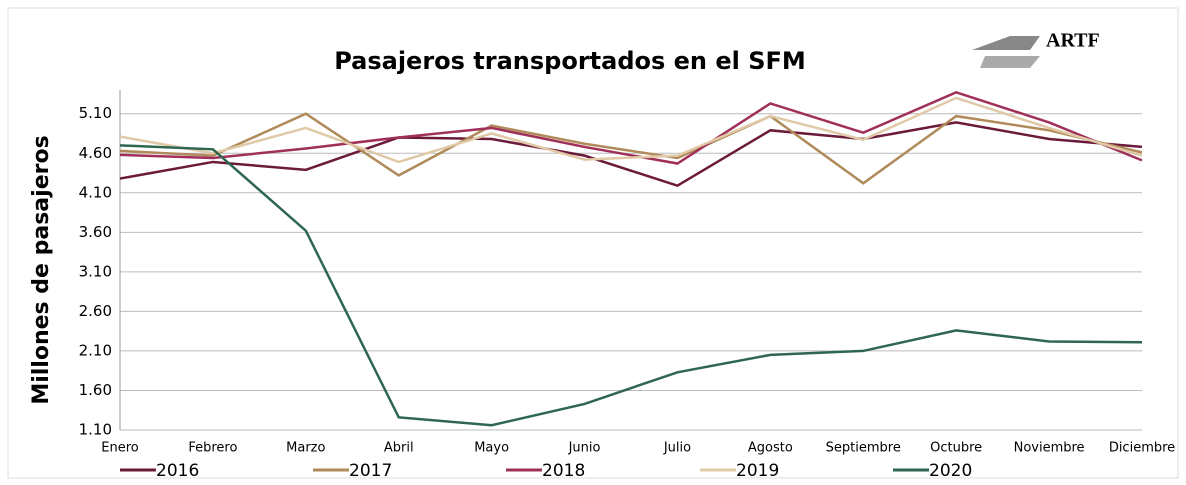 This screenshot has height=485, width=1186. What do you see at coordinates (677, 448) in the screenshot?
I see `x-tick-label: Julio` at bounding box center [677, 448].